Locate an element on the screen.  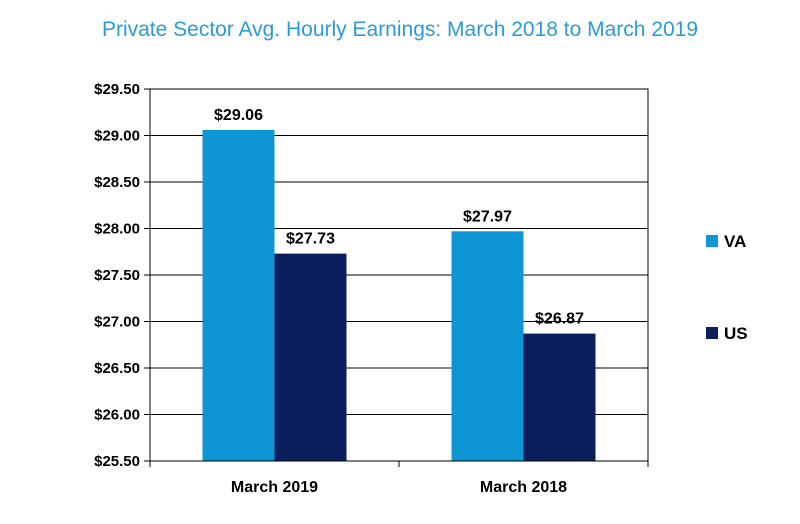
legend-label-va: VA is located at coordinates (735, 241).